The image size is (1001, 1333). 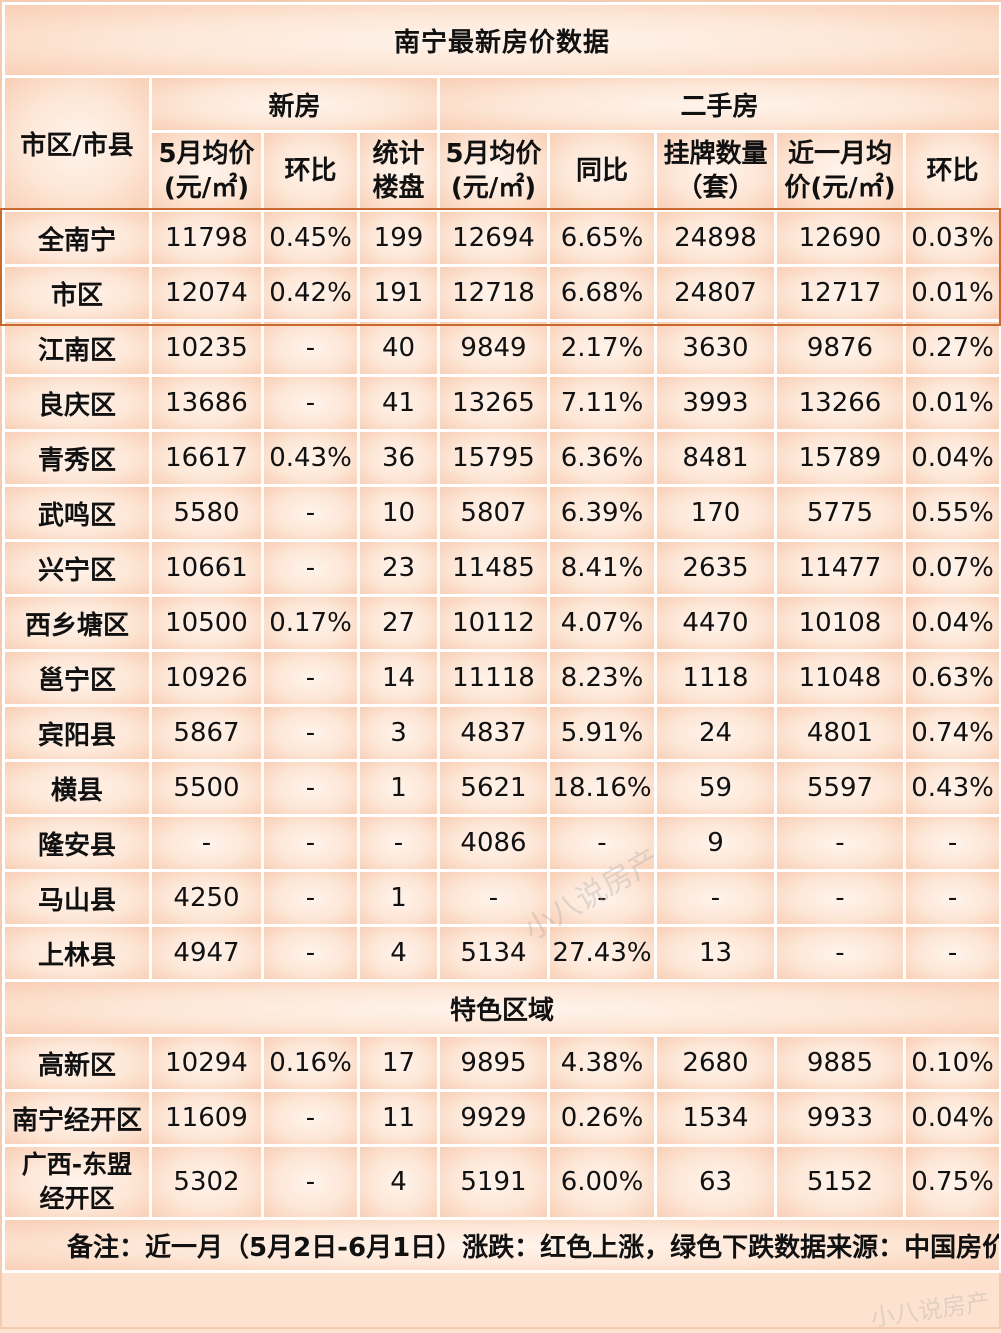 I want to click on page-title: 南宁最新房价数据, so click(x=501, y=40).